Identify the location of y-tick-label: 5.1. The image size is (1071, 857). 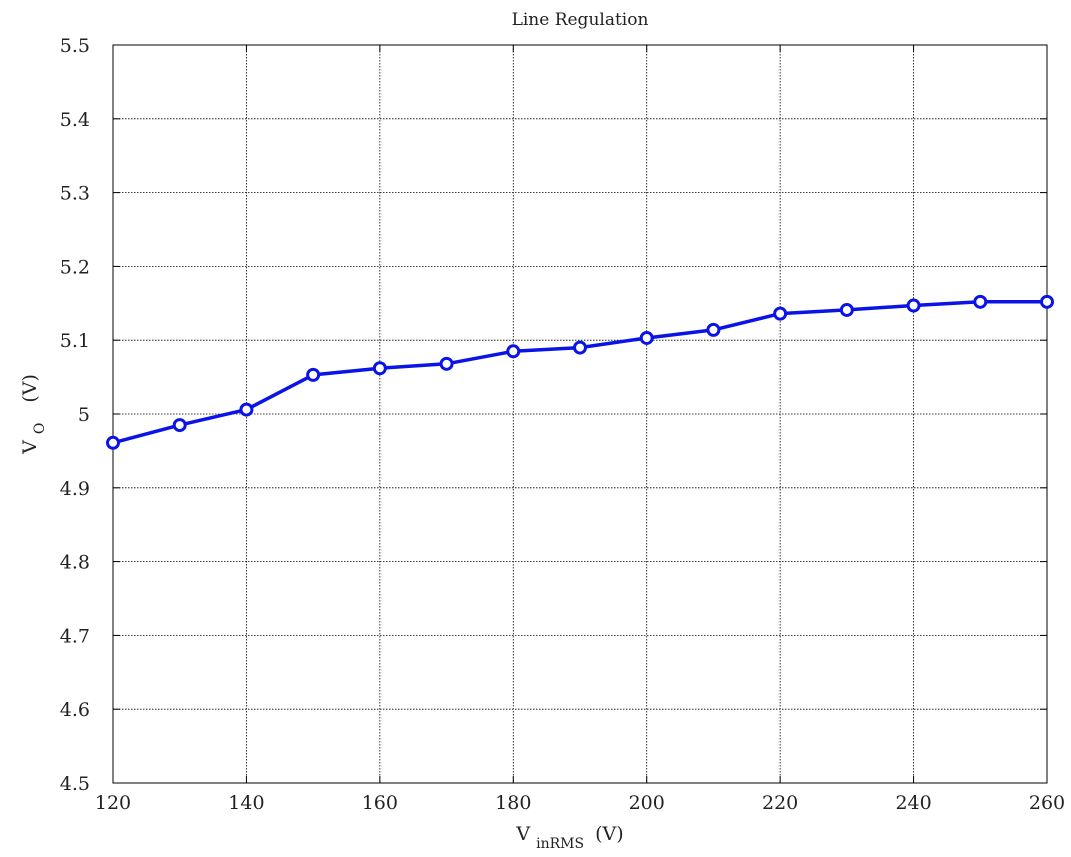
(75, 341).